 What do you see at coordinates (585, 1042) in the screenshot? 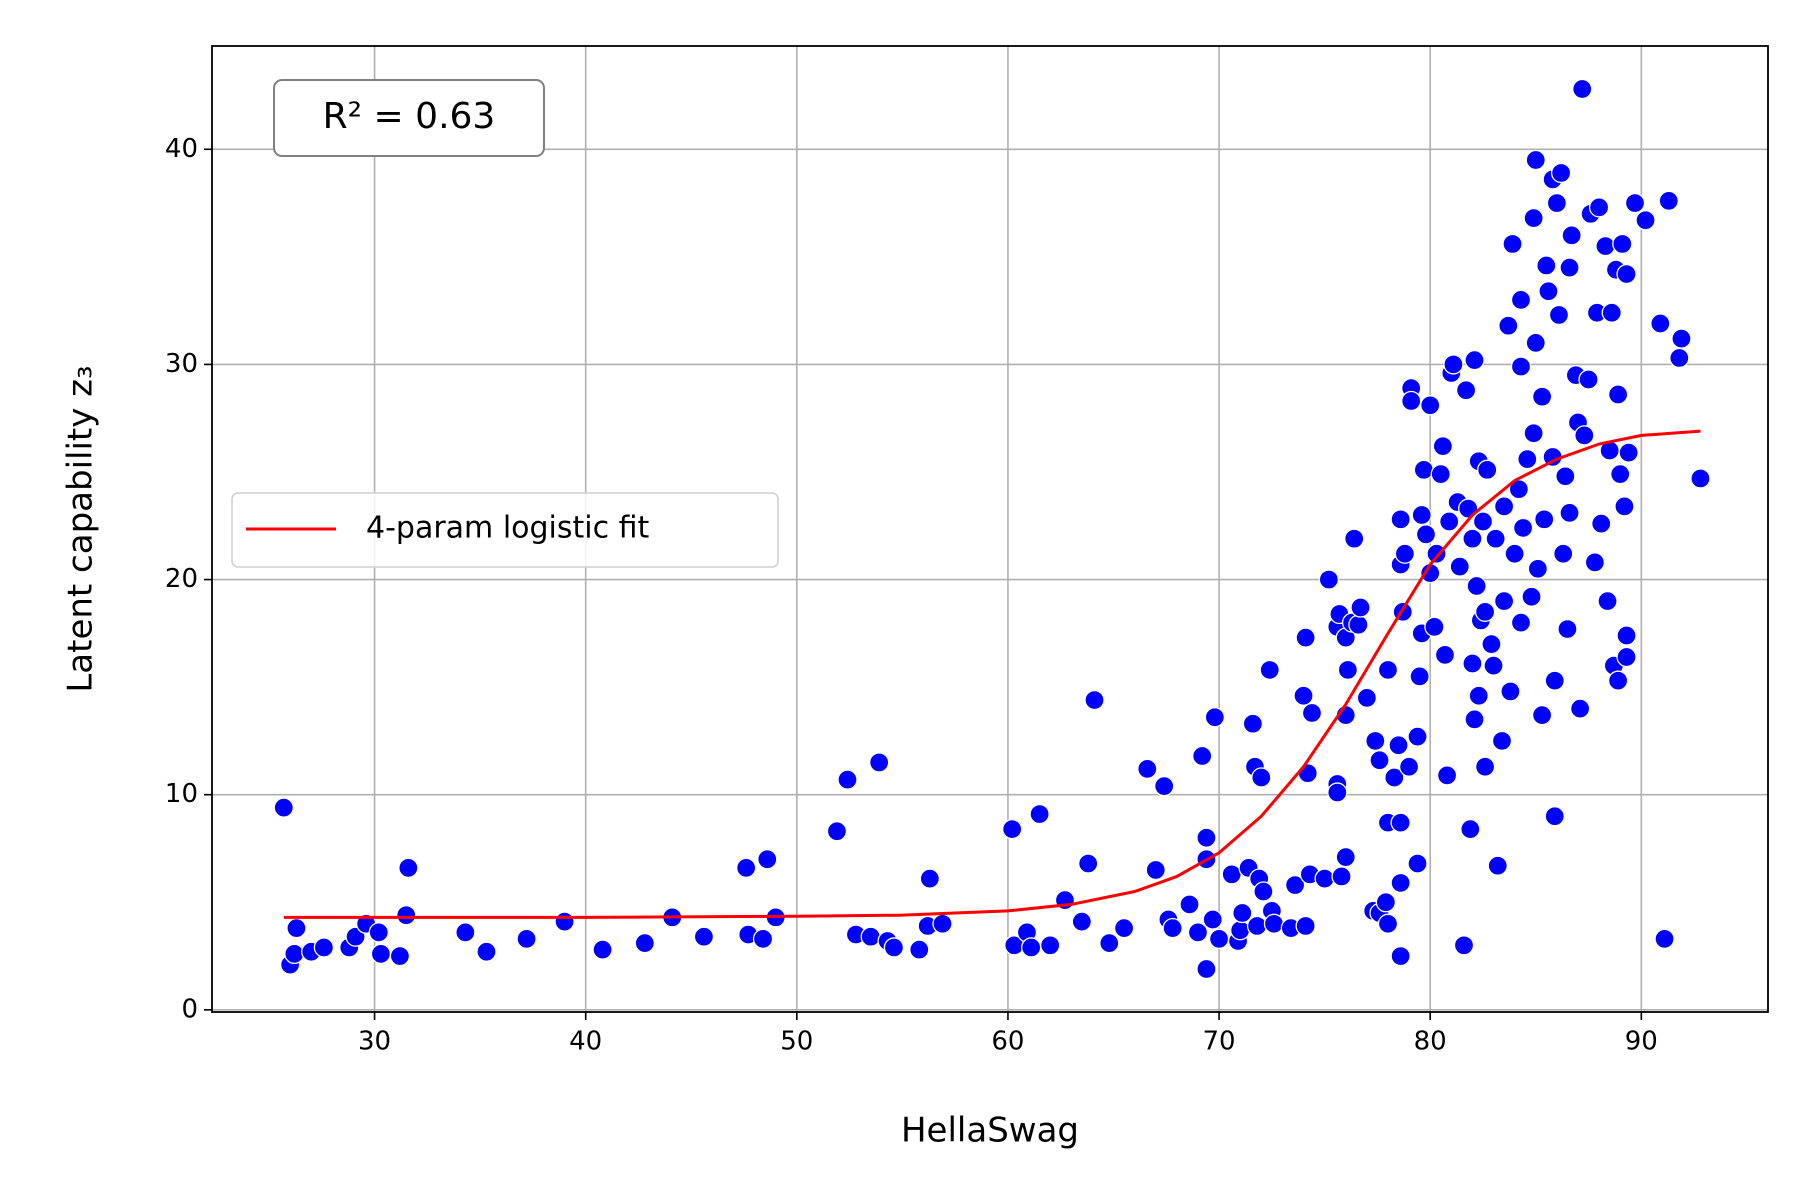
I see `x-tick-label: 40` at bounding box center [585, 1042].